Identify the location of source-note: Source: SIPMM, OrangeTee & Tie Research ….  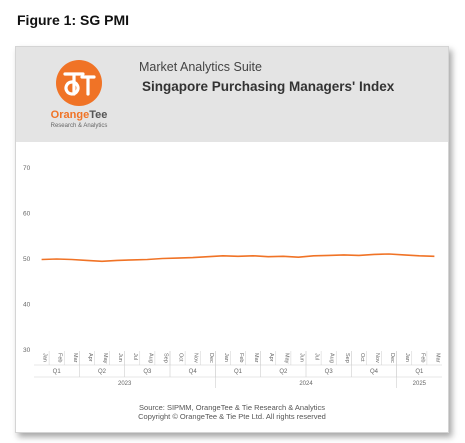
(232, 407).